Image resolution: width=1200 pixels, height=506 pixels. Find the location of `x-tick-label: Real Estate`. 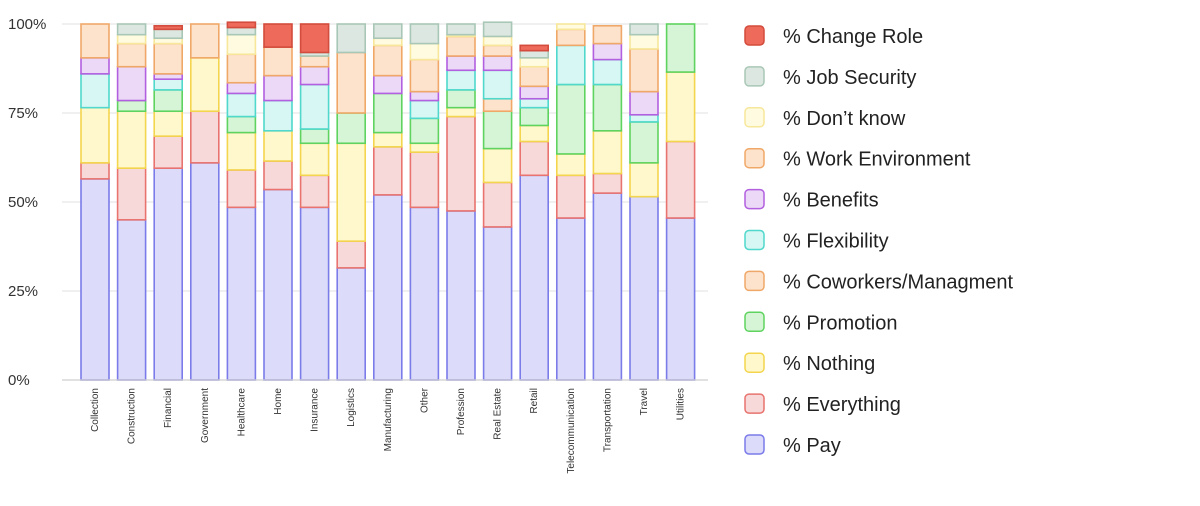

x-tick-label: Real Estate is located at coordinates (498, 414).